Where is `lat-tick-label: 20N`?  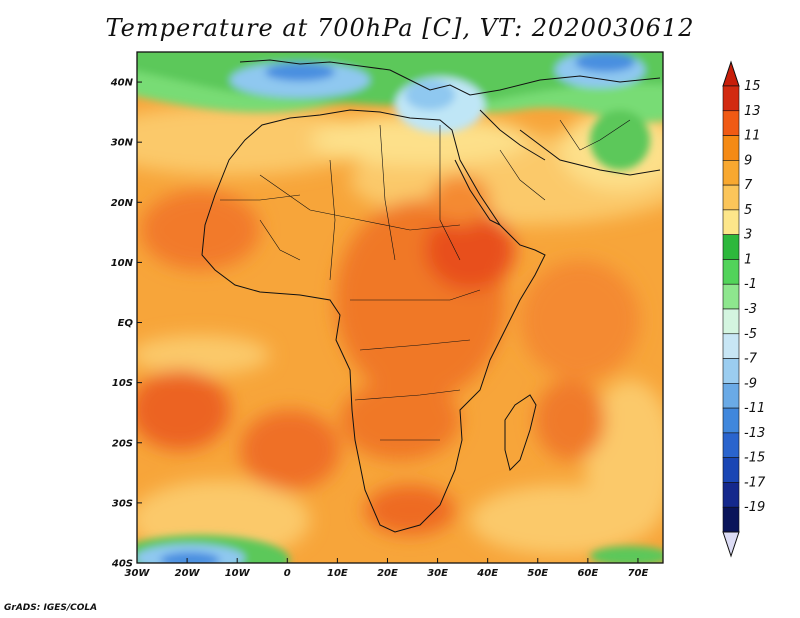 lat-tick-label: 20N is located at coordinates (122, 203).